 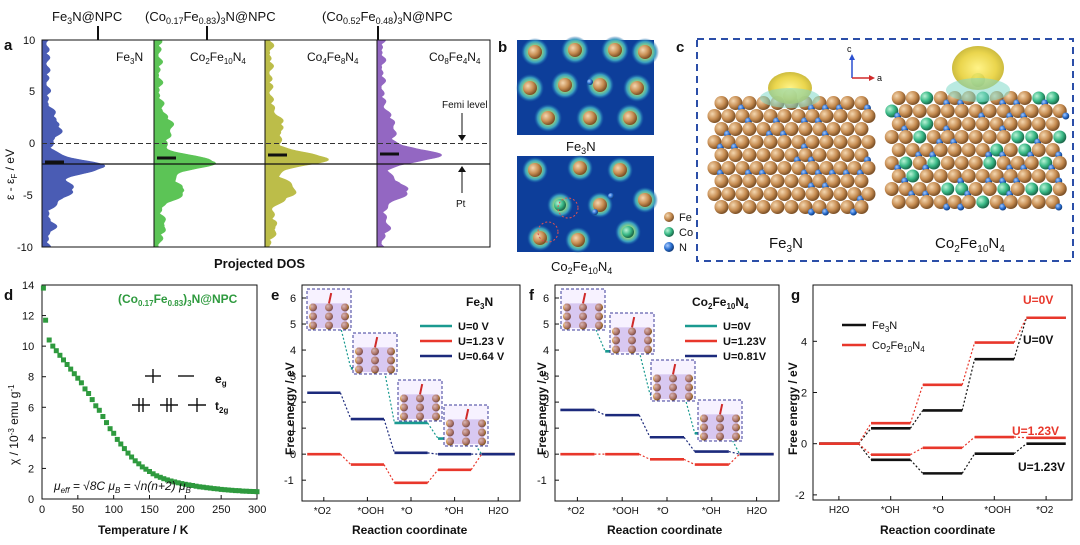 I want to click on panel-letter-e: e, so click(x=275, y=295).